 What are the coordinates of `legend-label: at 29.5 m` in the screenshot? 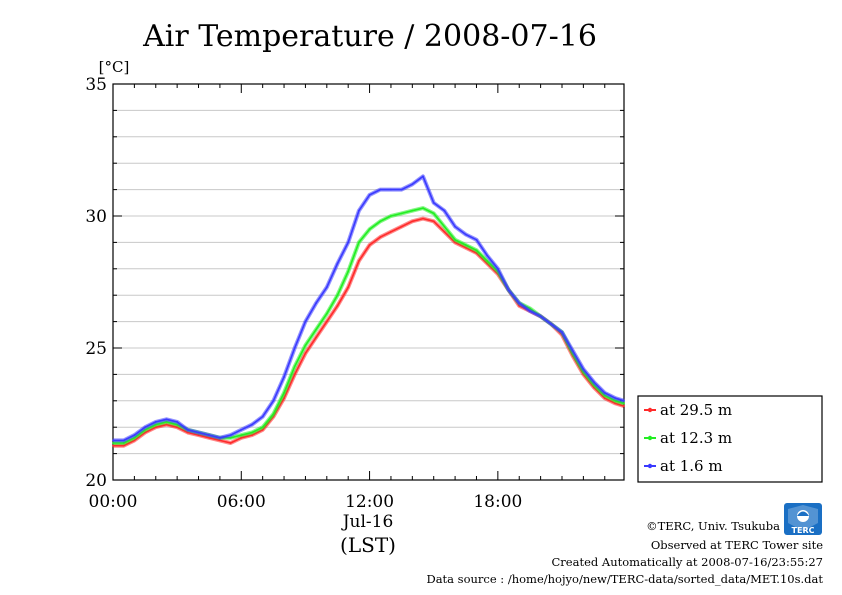 It's located at (696, 410).